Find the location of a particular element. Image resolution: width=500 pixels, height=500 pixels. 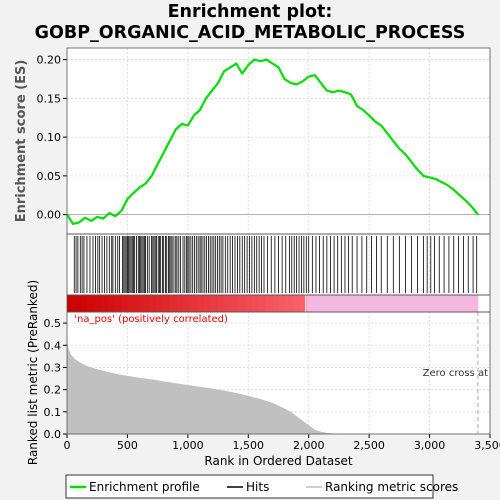

legend-enrichment-profile-label: Enrichment profile is located at coordinates (144, 487).